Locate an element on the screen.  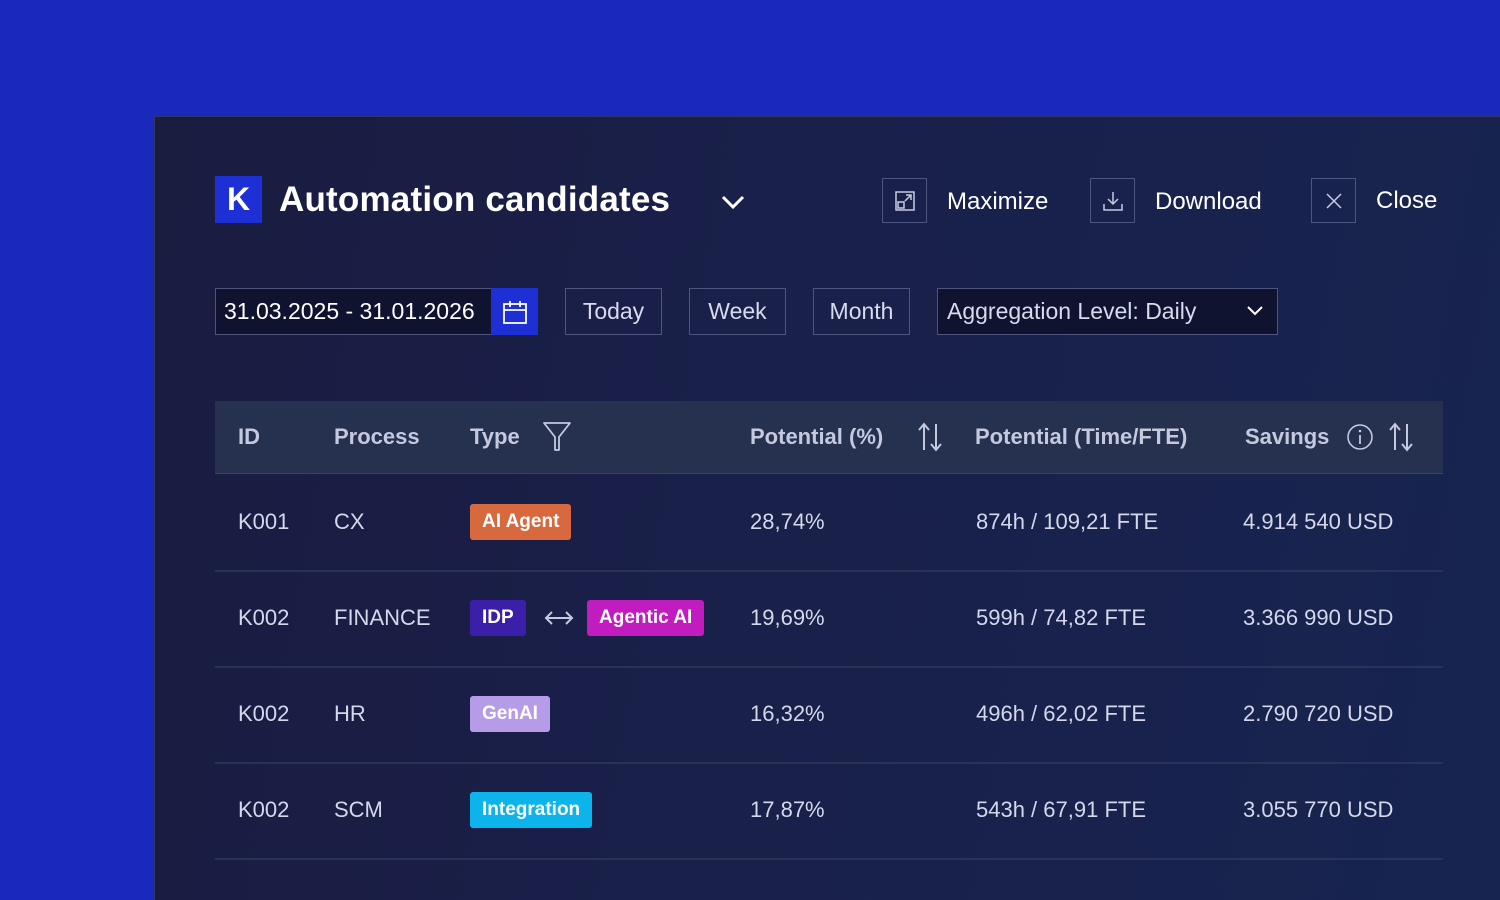
column-header-type: Type is located at coordinates (495, 436).